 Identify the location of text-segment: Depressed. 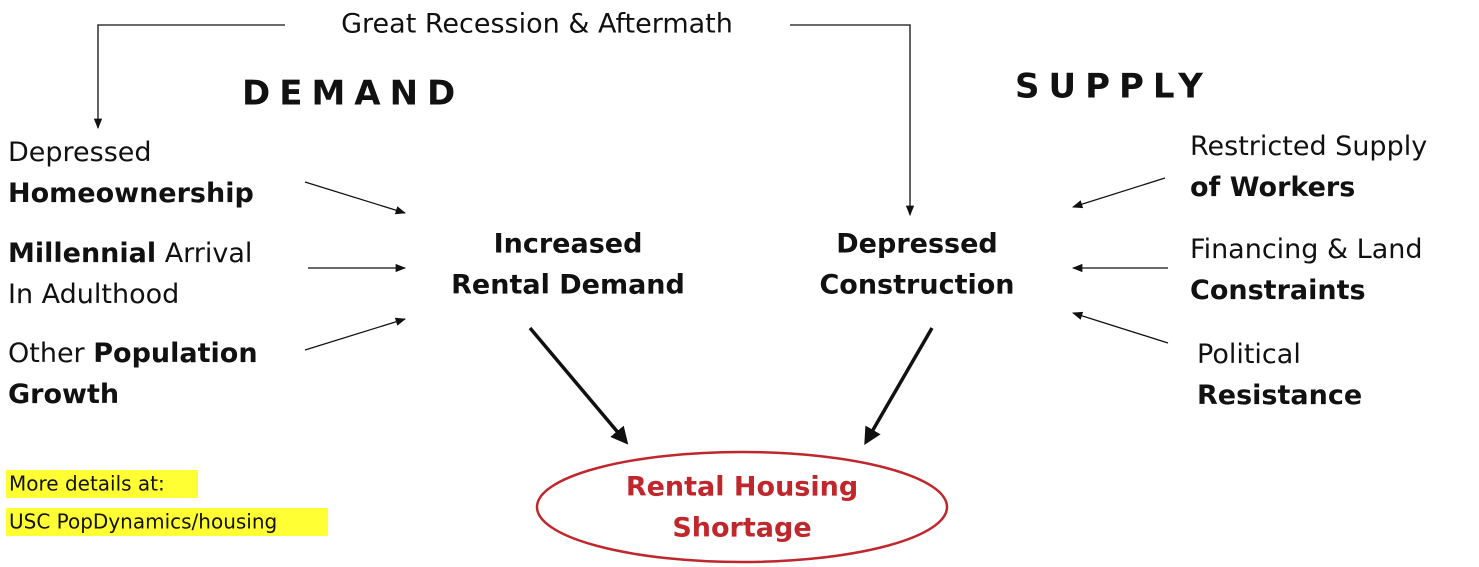
(80, 152).